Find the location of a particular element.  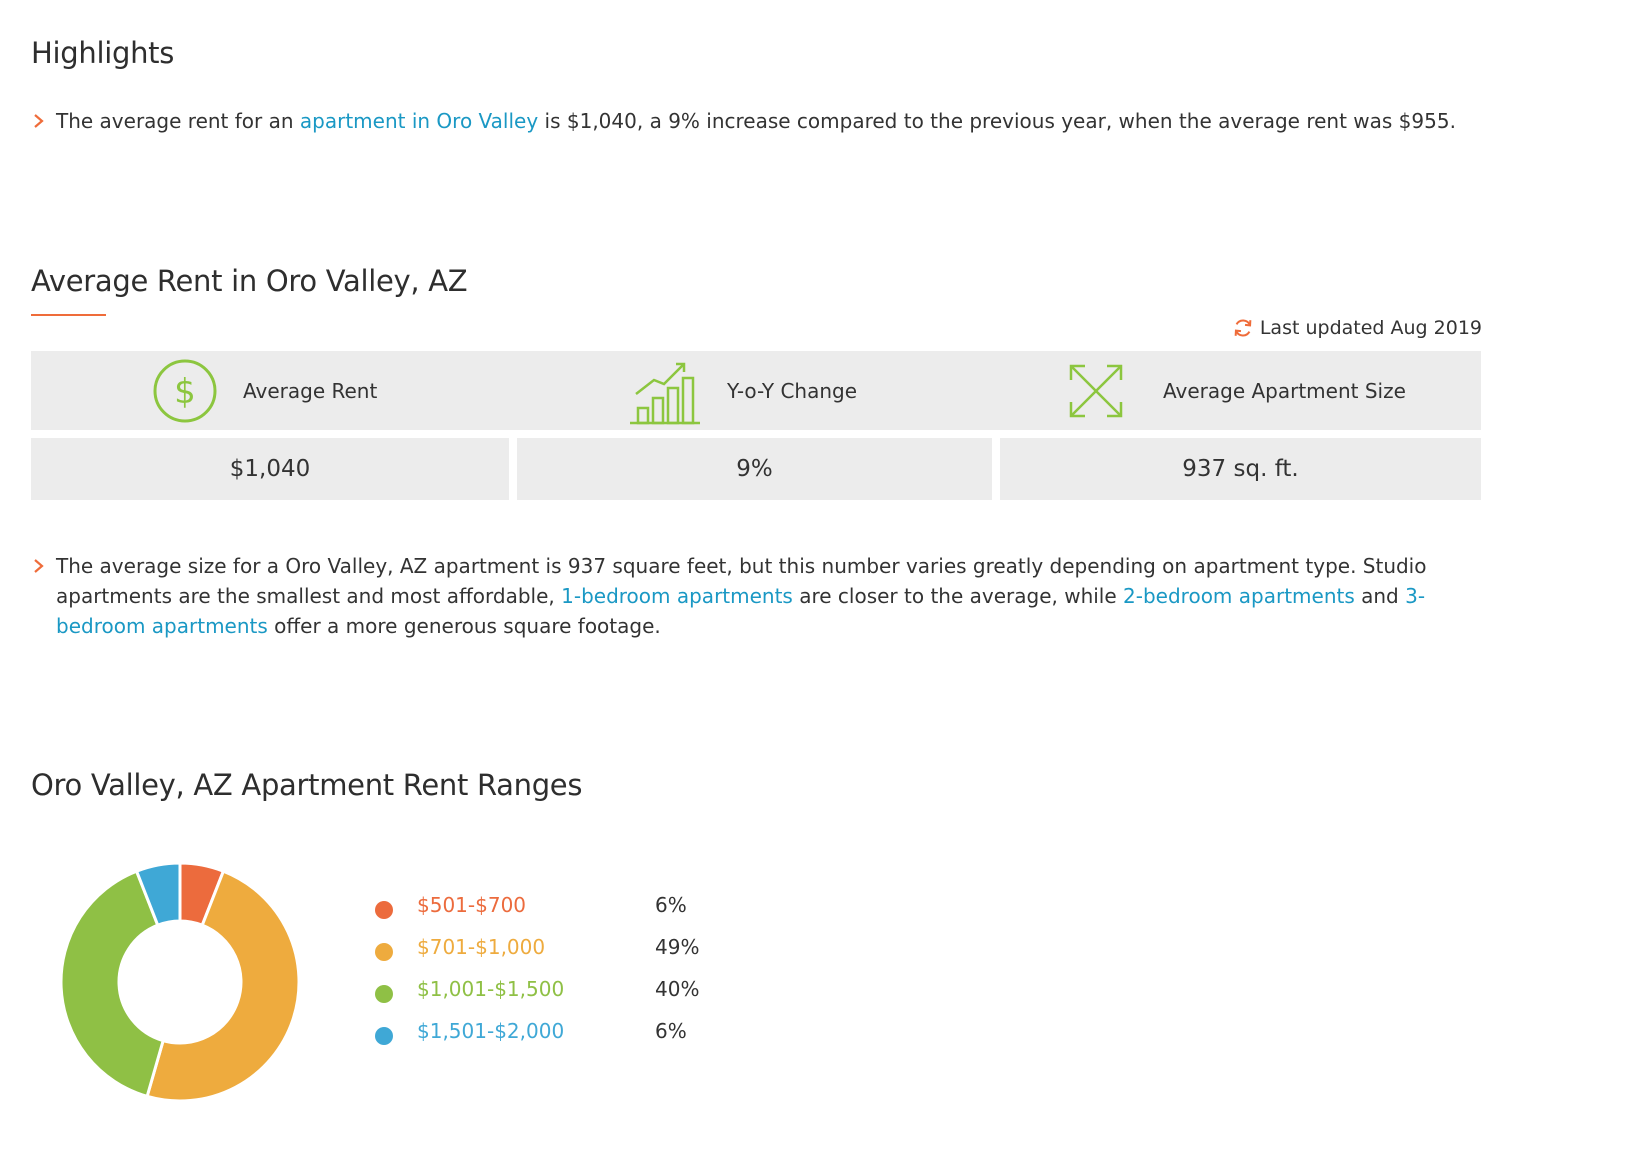

legend-percent: 49% is located at coordinates (677, 947).